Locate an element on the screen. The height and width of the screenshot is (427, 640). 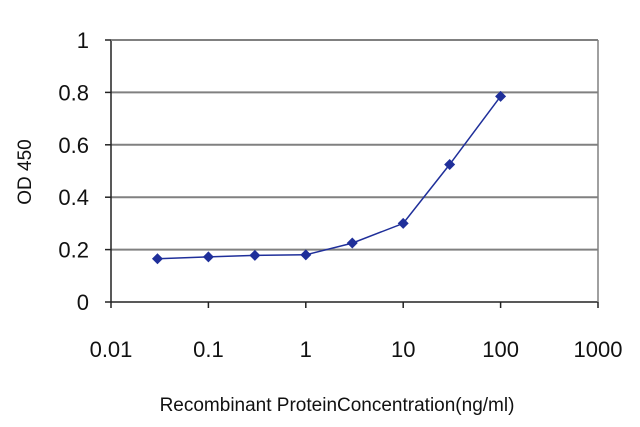
x-axis-title: Recombinant ProteinConcentration(ng/ml) is located at coordinates (337, 405).